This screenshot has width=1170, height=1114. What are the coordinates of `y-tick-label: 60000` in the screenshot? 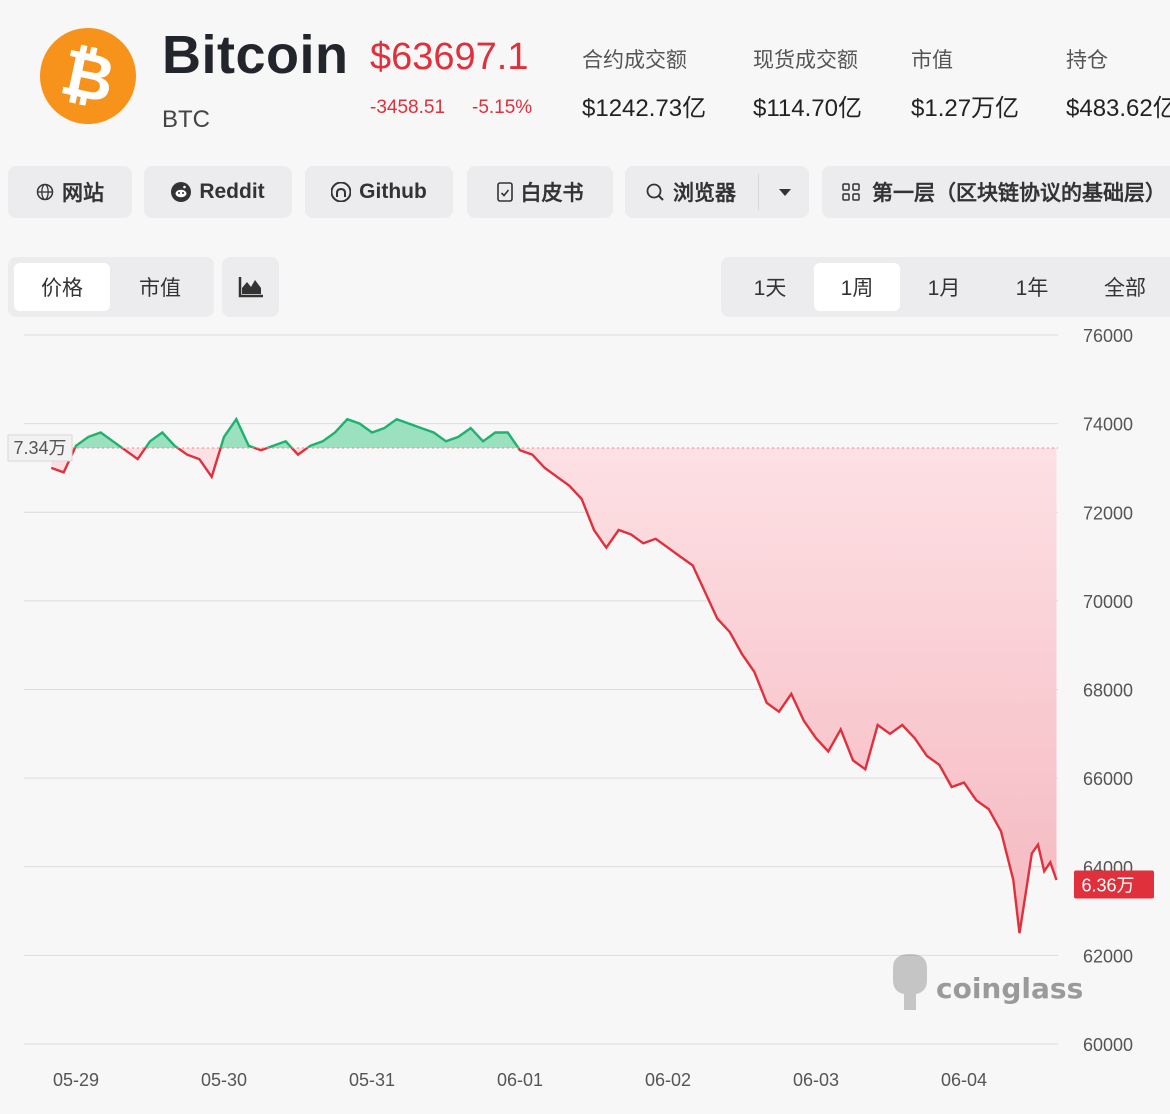 It's located at (1108, 1045).